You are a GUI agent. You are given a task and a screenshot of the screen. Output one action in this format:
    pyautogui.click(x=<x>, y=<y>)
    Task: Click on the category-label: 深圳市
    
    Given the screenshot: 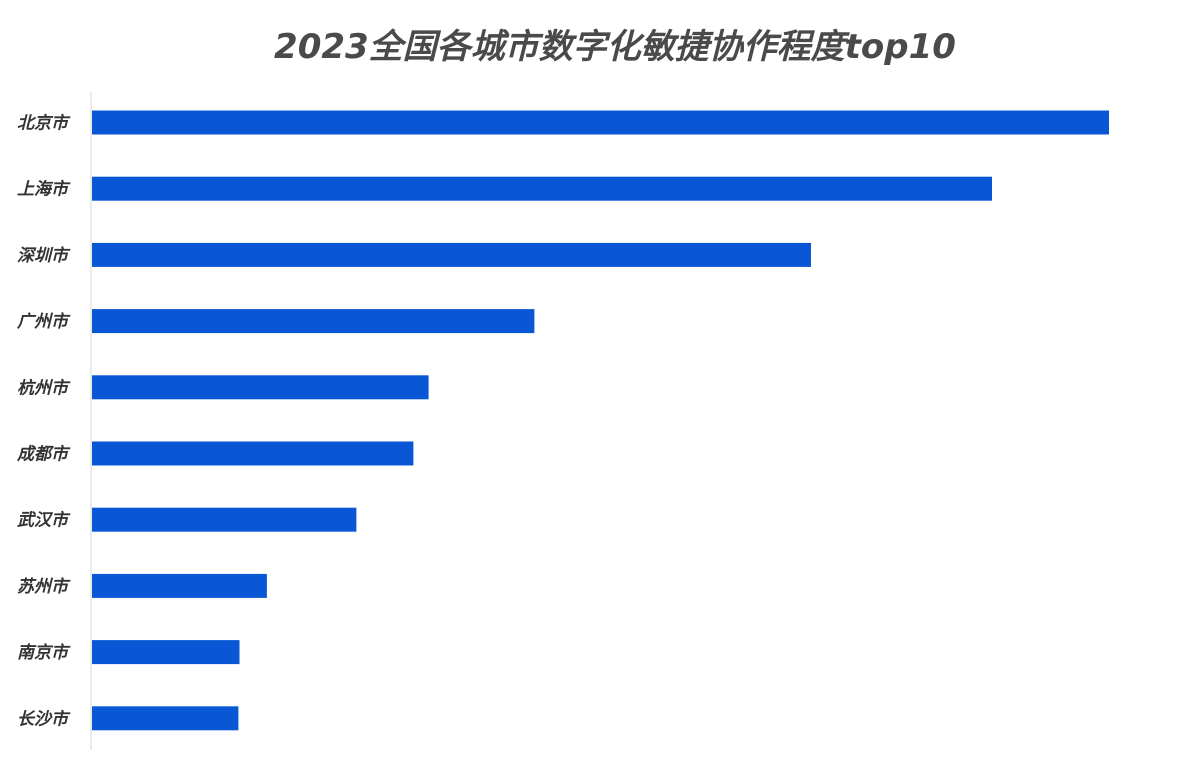 What is the action you would take?
    pyautogui.click(x=44, y=256)
    